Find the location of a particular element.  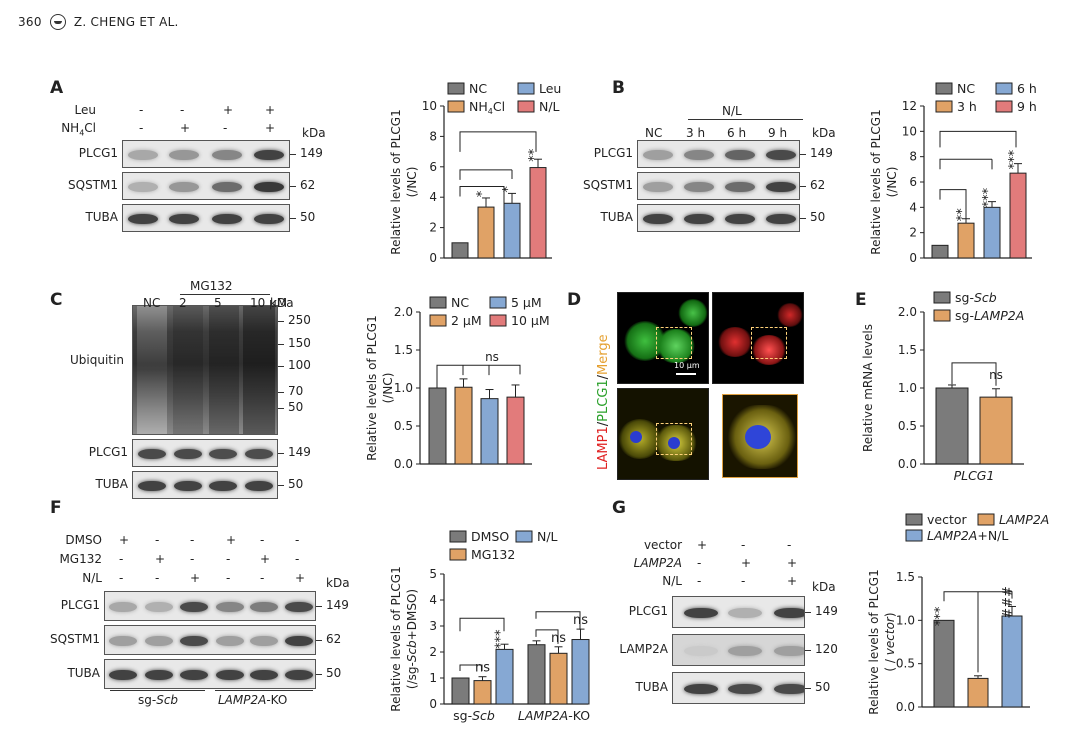

panel-c-mw-0: 149 is located at coordinates (299, 452).